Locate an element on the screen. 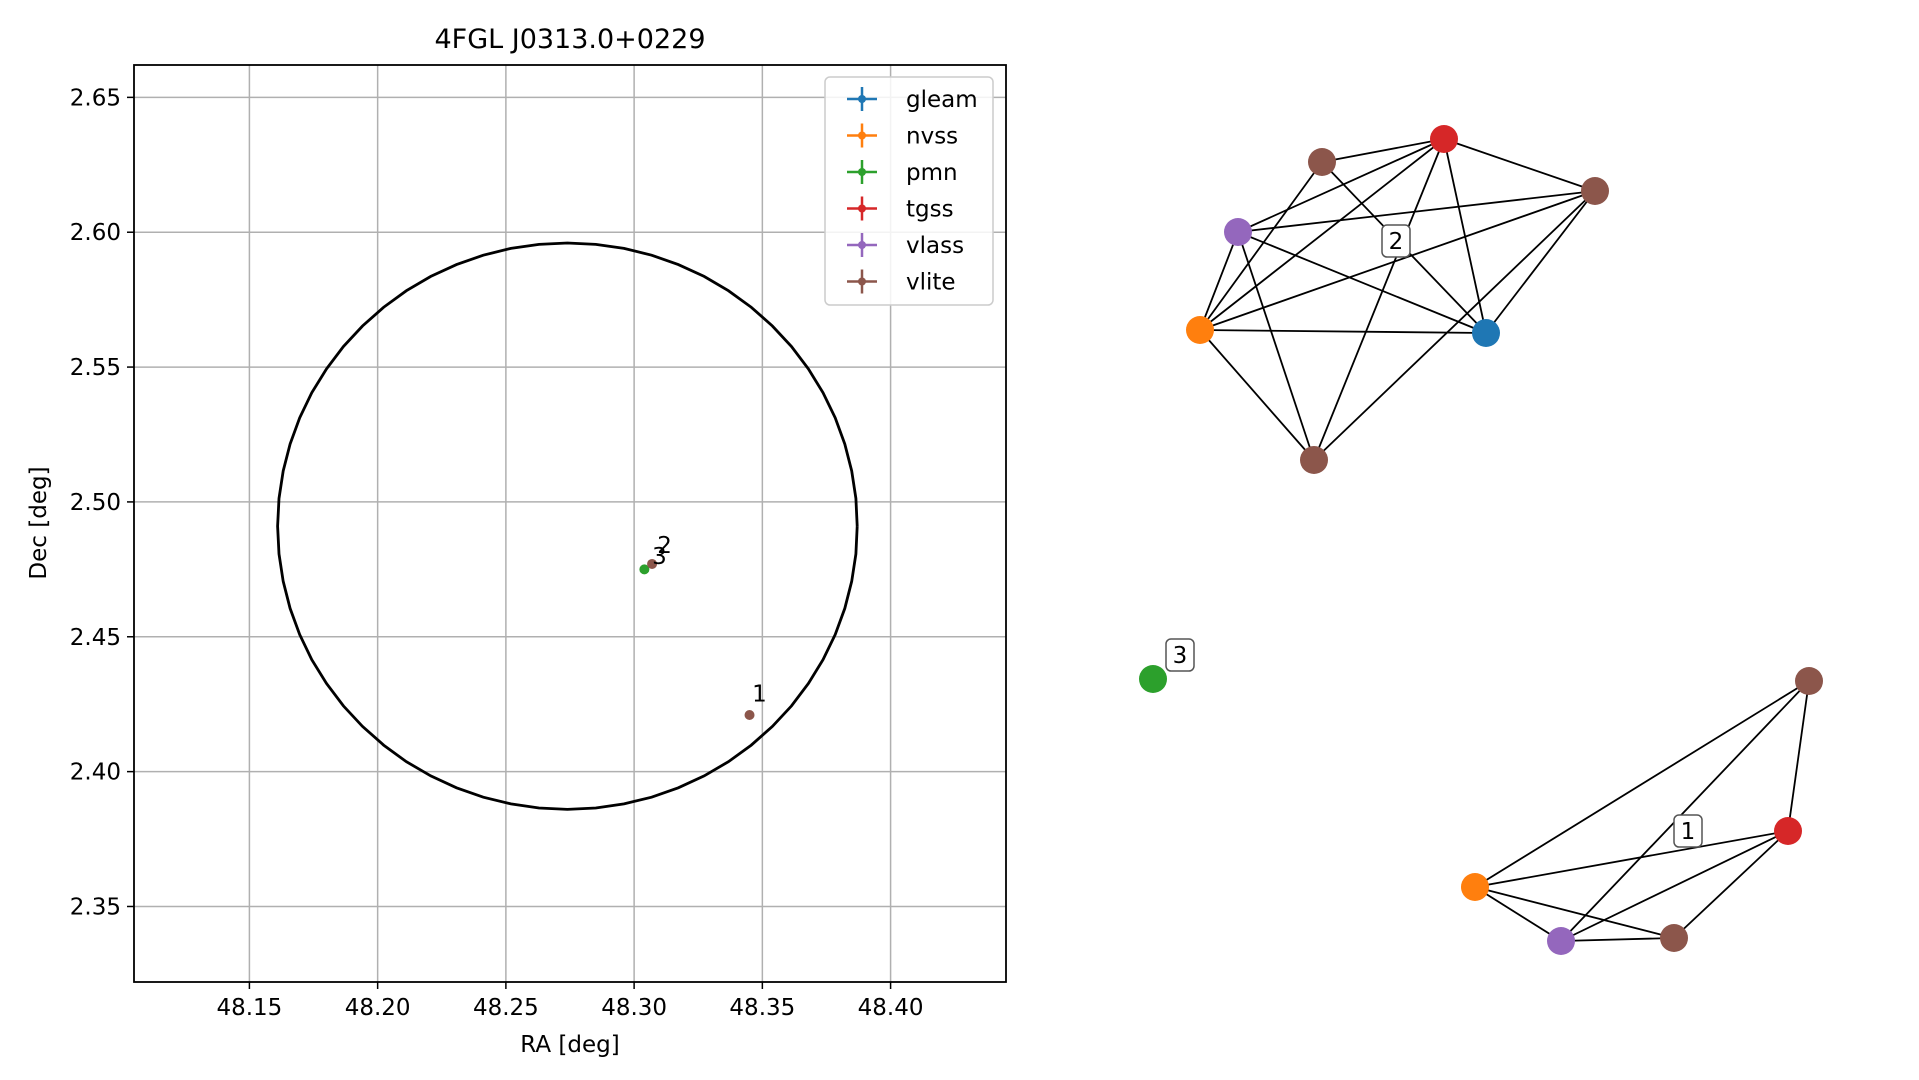 The width and height of the screenshot is (1919, 1080). group-label-2: 2 is located at coordinates (1396, 241).